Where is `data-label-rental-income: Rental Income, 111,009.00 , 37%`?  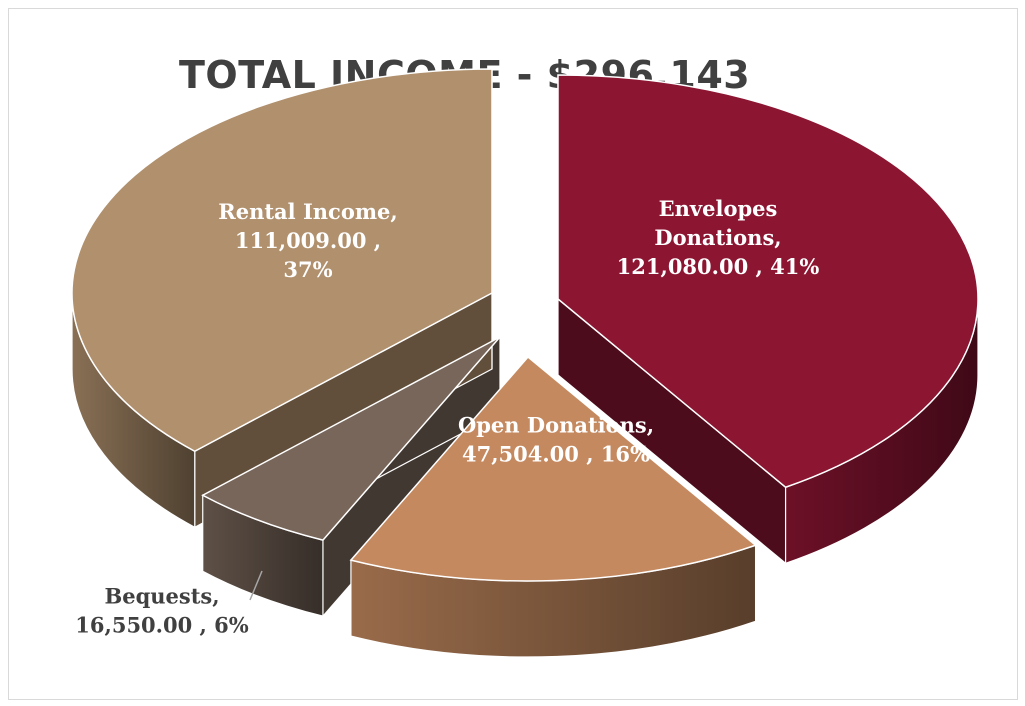
data-label-rental-income: Rental Income, 111,009.00 , 37% is located at coordinates (307, 240).